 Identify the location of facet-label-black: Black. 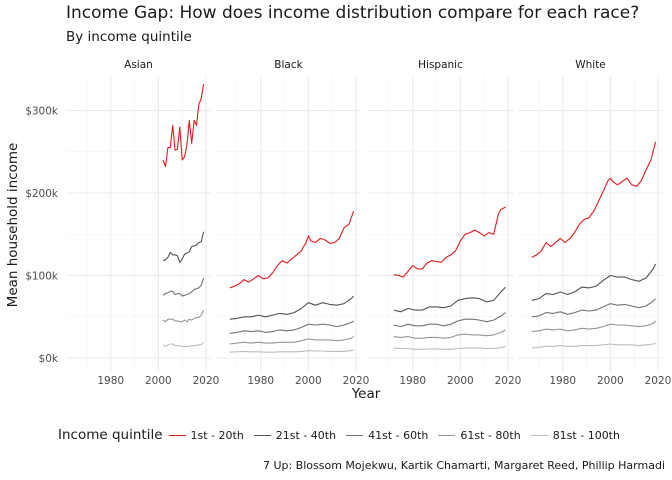
(288, 65).